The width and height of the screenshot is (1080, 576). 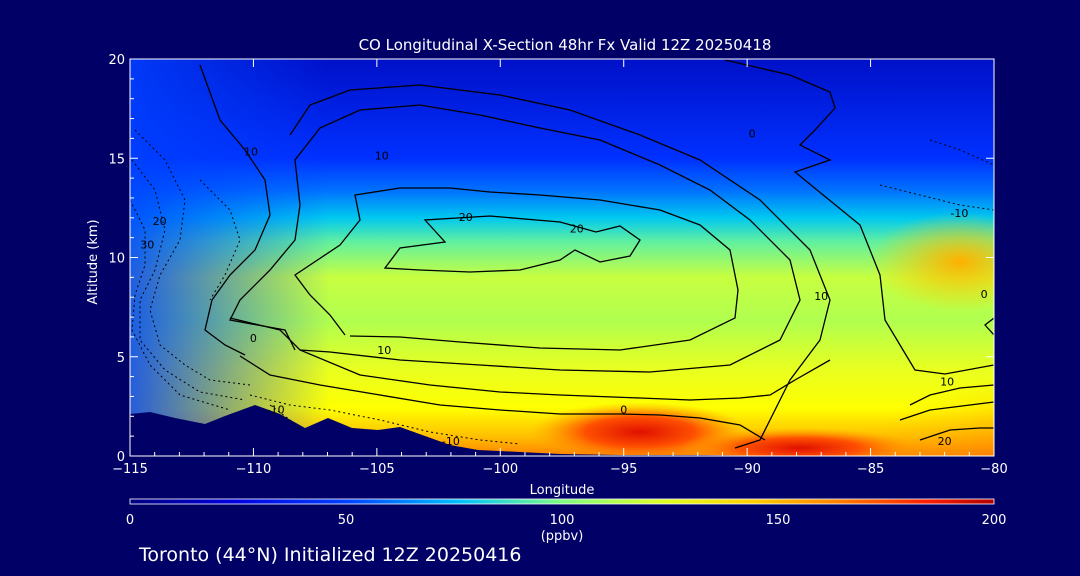 What do you see at coordinates (859, 217) in the screenshot?
I see `contour-zero-top` at bounding box center [859, 217].